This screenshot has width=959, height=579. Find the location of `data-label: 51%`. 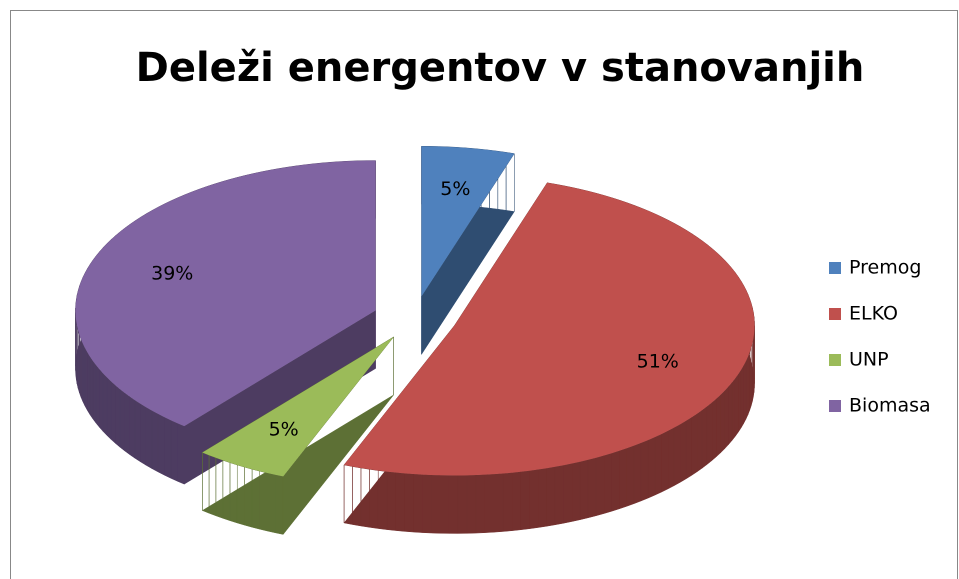

data-label: 51% is located at coordinates (658, 362).